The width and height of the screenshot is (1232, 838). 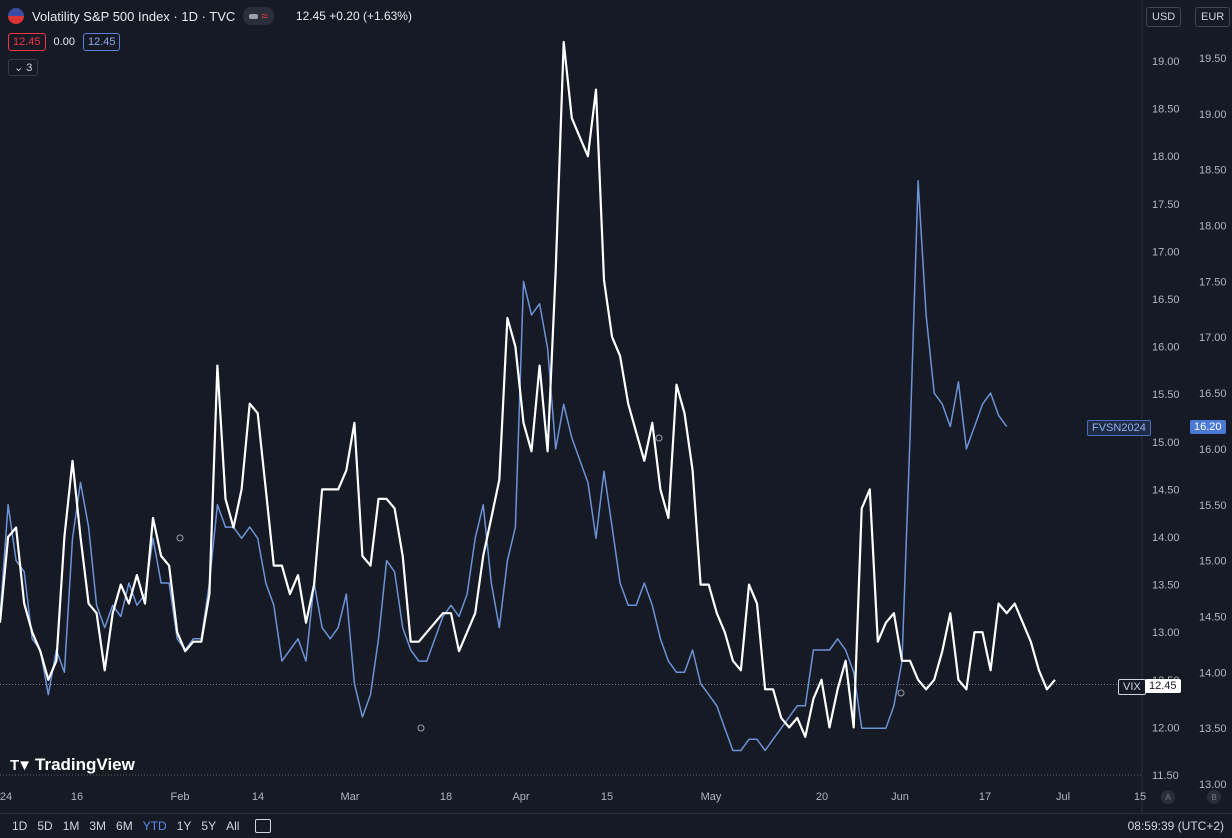 I want to click on right-axis-tick: 18.50, so click(x=1213, y=171).